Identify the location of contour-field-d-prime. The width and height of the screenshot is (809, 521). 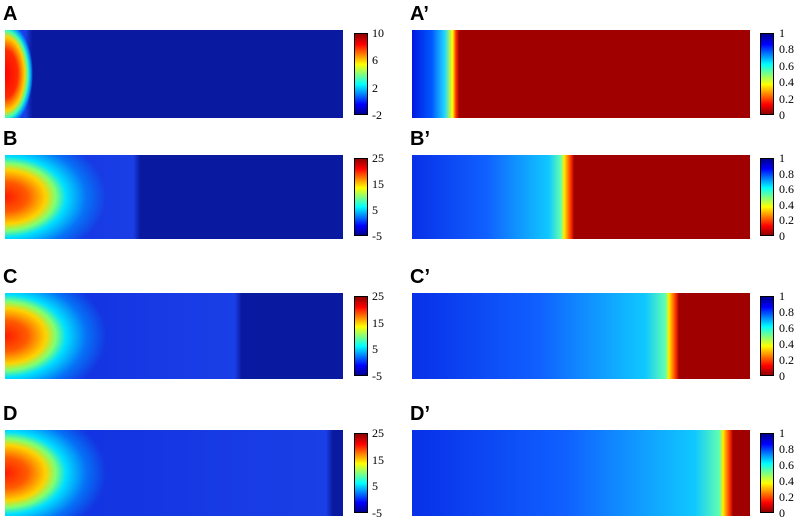
(581, 473).